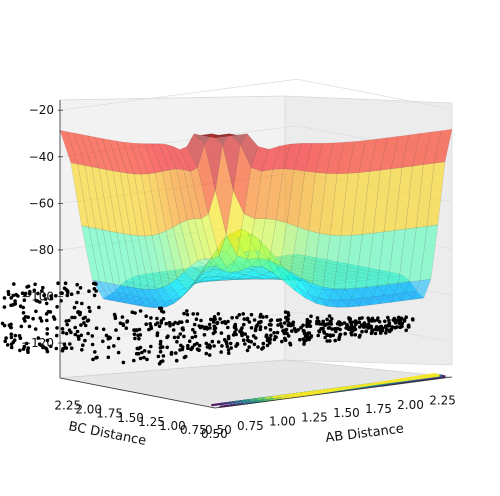 The height and width of the screenshot is (496, 500). I want to click on floor-contour-projection, so click(328, 390).